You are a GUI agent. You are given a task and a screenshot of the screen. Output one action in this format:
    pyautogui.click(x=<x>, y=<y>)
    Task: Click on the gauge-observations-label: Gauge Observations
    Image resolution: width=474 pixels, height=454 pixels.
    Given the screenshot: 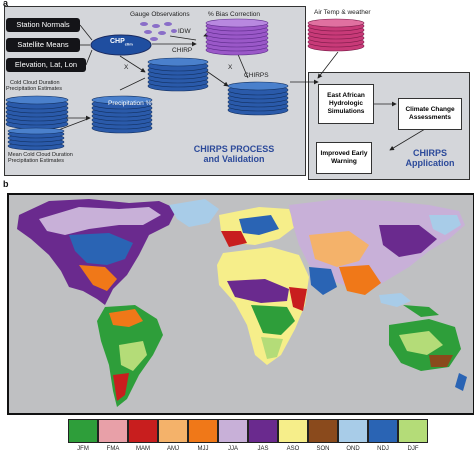 What is the action you would take?
    pyautogui.click(x=160, y=14)
    